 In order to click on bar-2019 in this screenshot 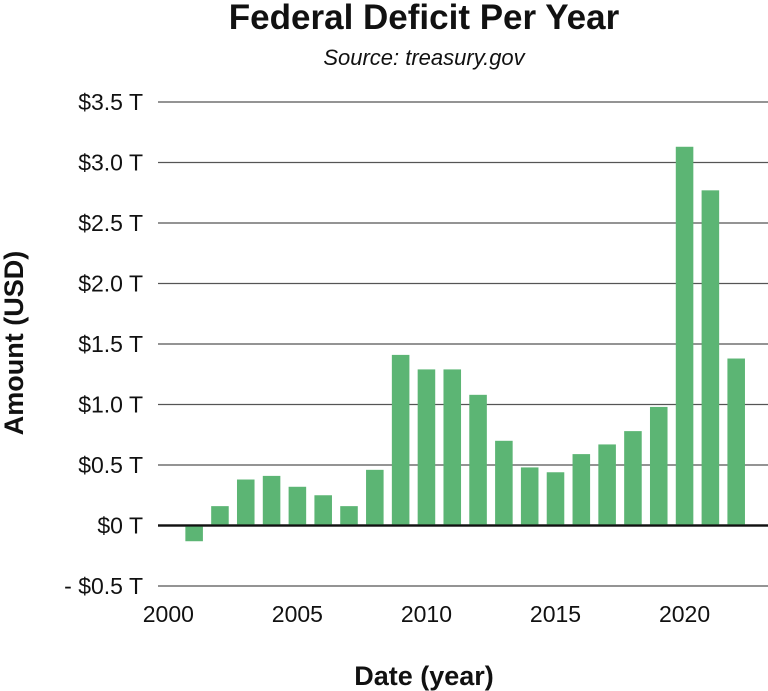, I will do `click(658, 466)`.